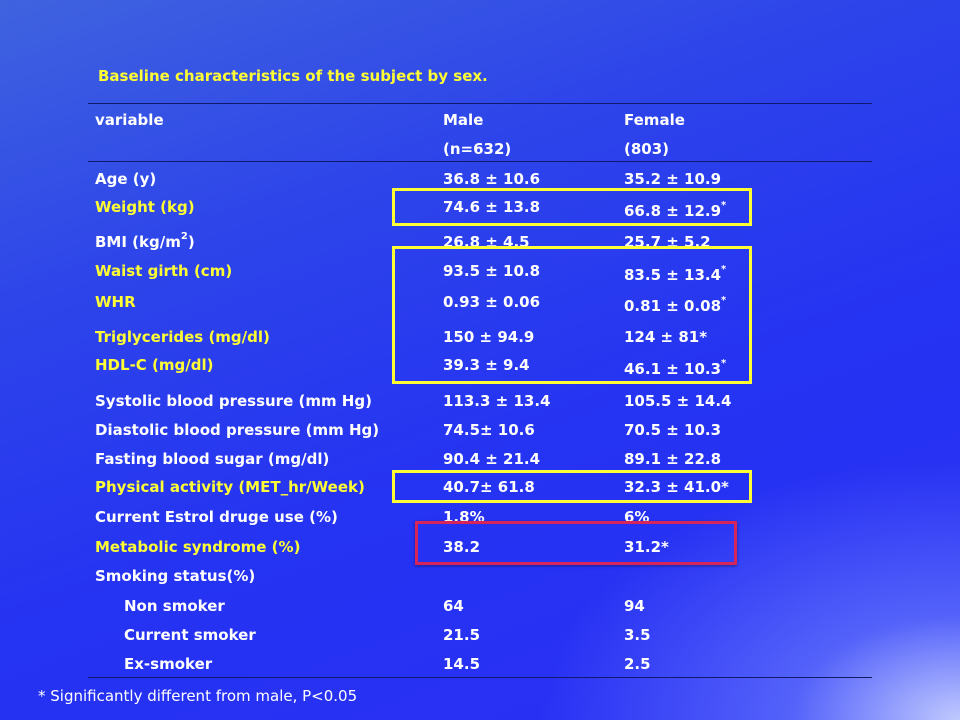  I want to click on row-female-fbs: 89.1 ± 22.8, so click(673, 459).